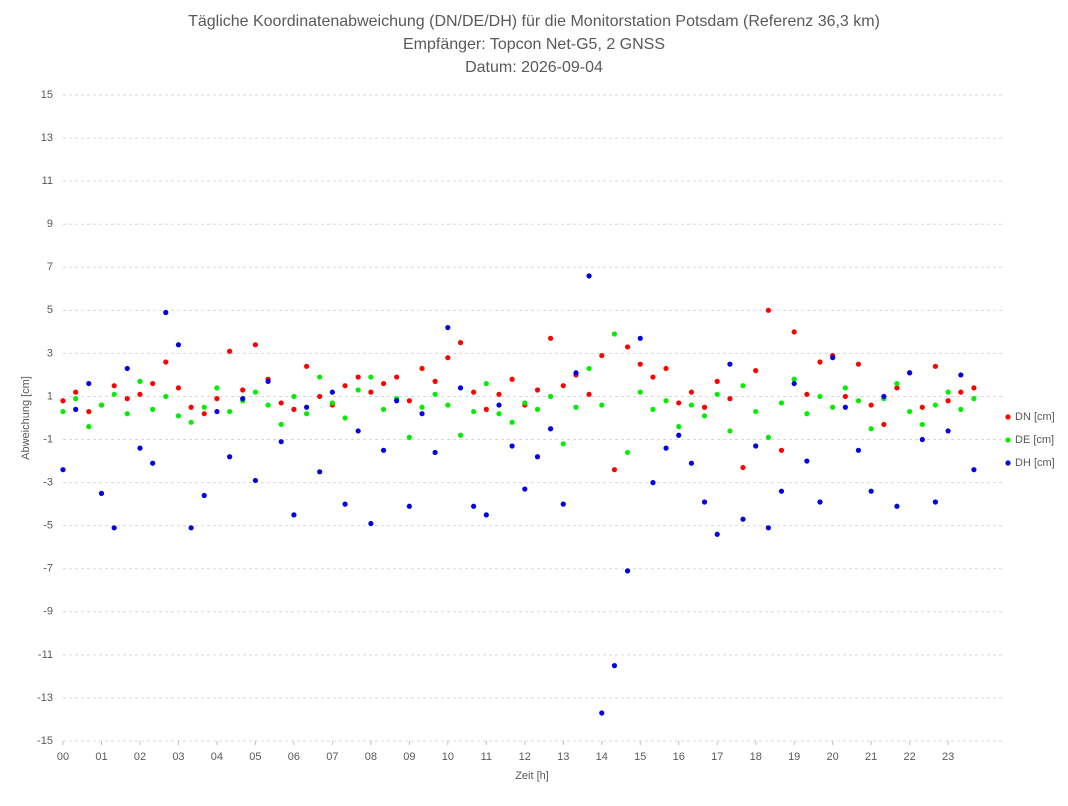  I want to click on y-tick-label: -7, so click(48, 569).